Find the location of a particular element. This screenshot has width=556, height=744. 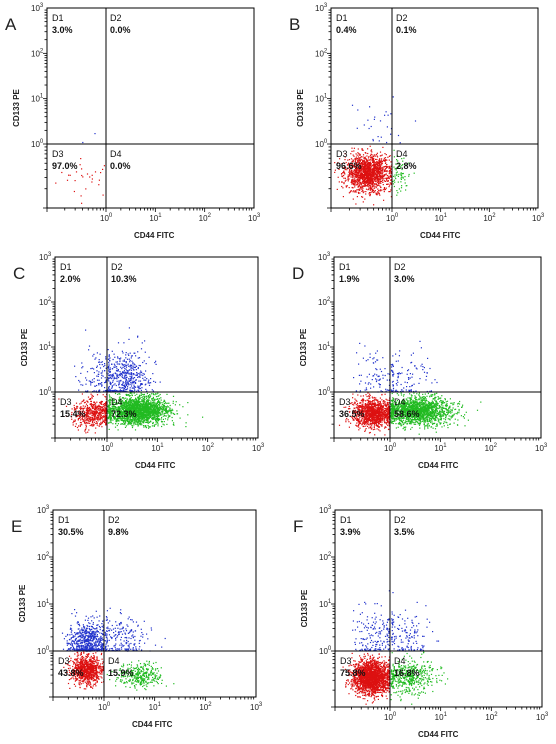

y-tick-label: 103 is located at coordinates (321, 8).